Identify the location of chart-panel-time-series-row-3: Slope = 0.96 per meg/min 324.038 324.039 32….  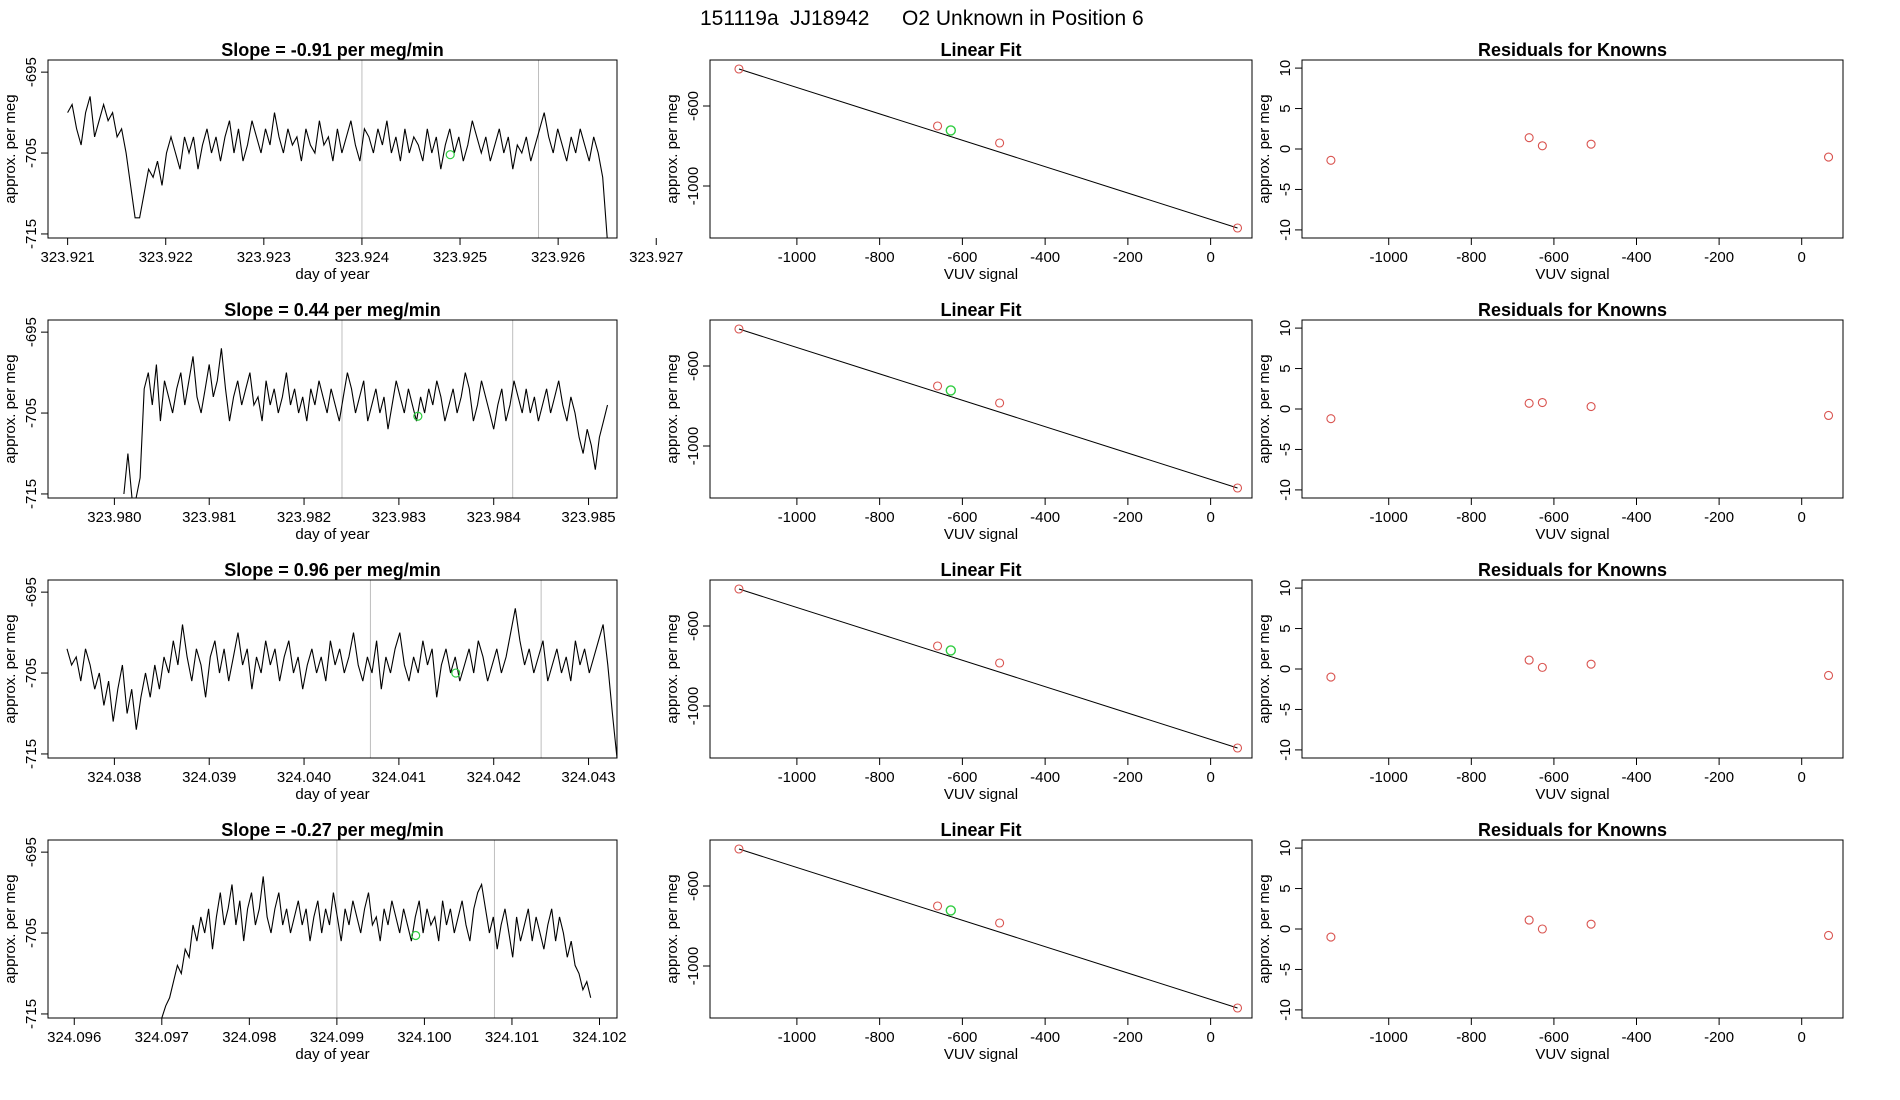
(310, 681).